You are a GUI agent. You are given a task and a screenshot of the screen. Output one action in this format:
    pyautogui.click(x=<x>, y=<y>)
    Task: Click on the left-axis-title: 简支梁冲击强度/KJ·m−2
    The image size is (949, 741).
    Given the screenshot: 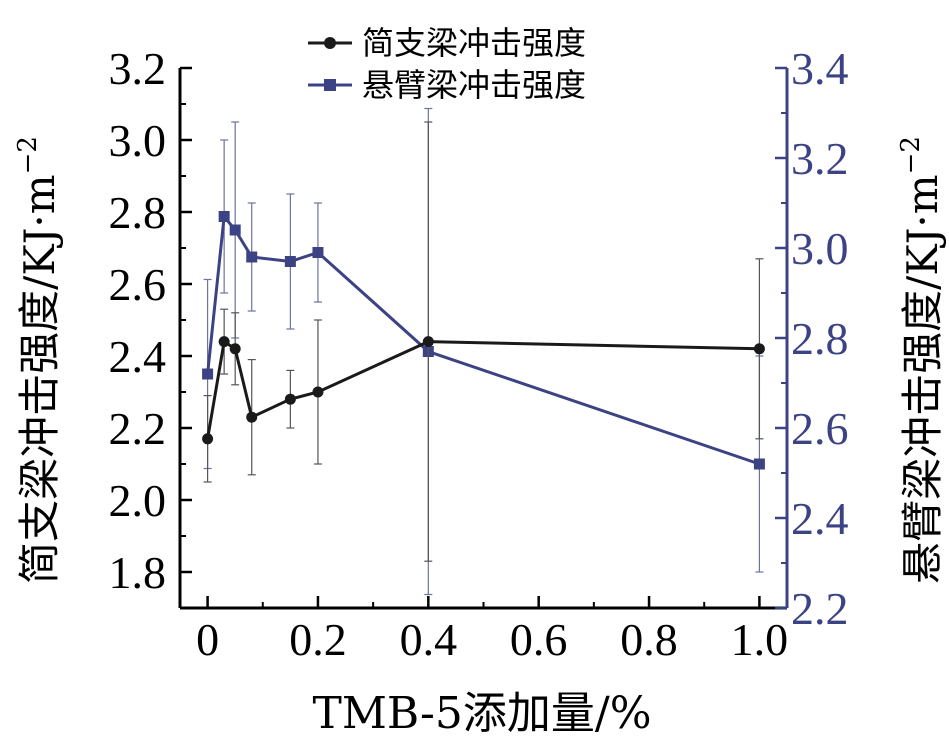 What is the action you would take?
    pyautogui.click(x=38, y=360)
    